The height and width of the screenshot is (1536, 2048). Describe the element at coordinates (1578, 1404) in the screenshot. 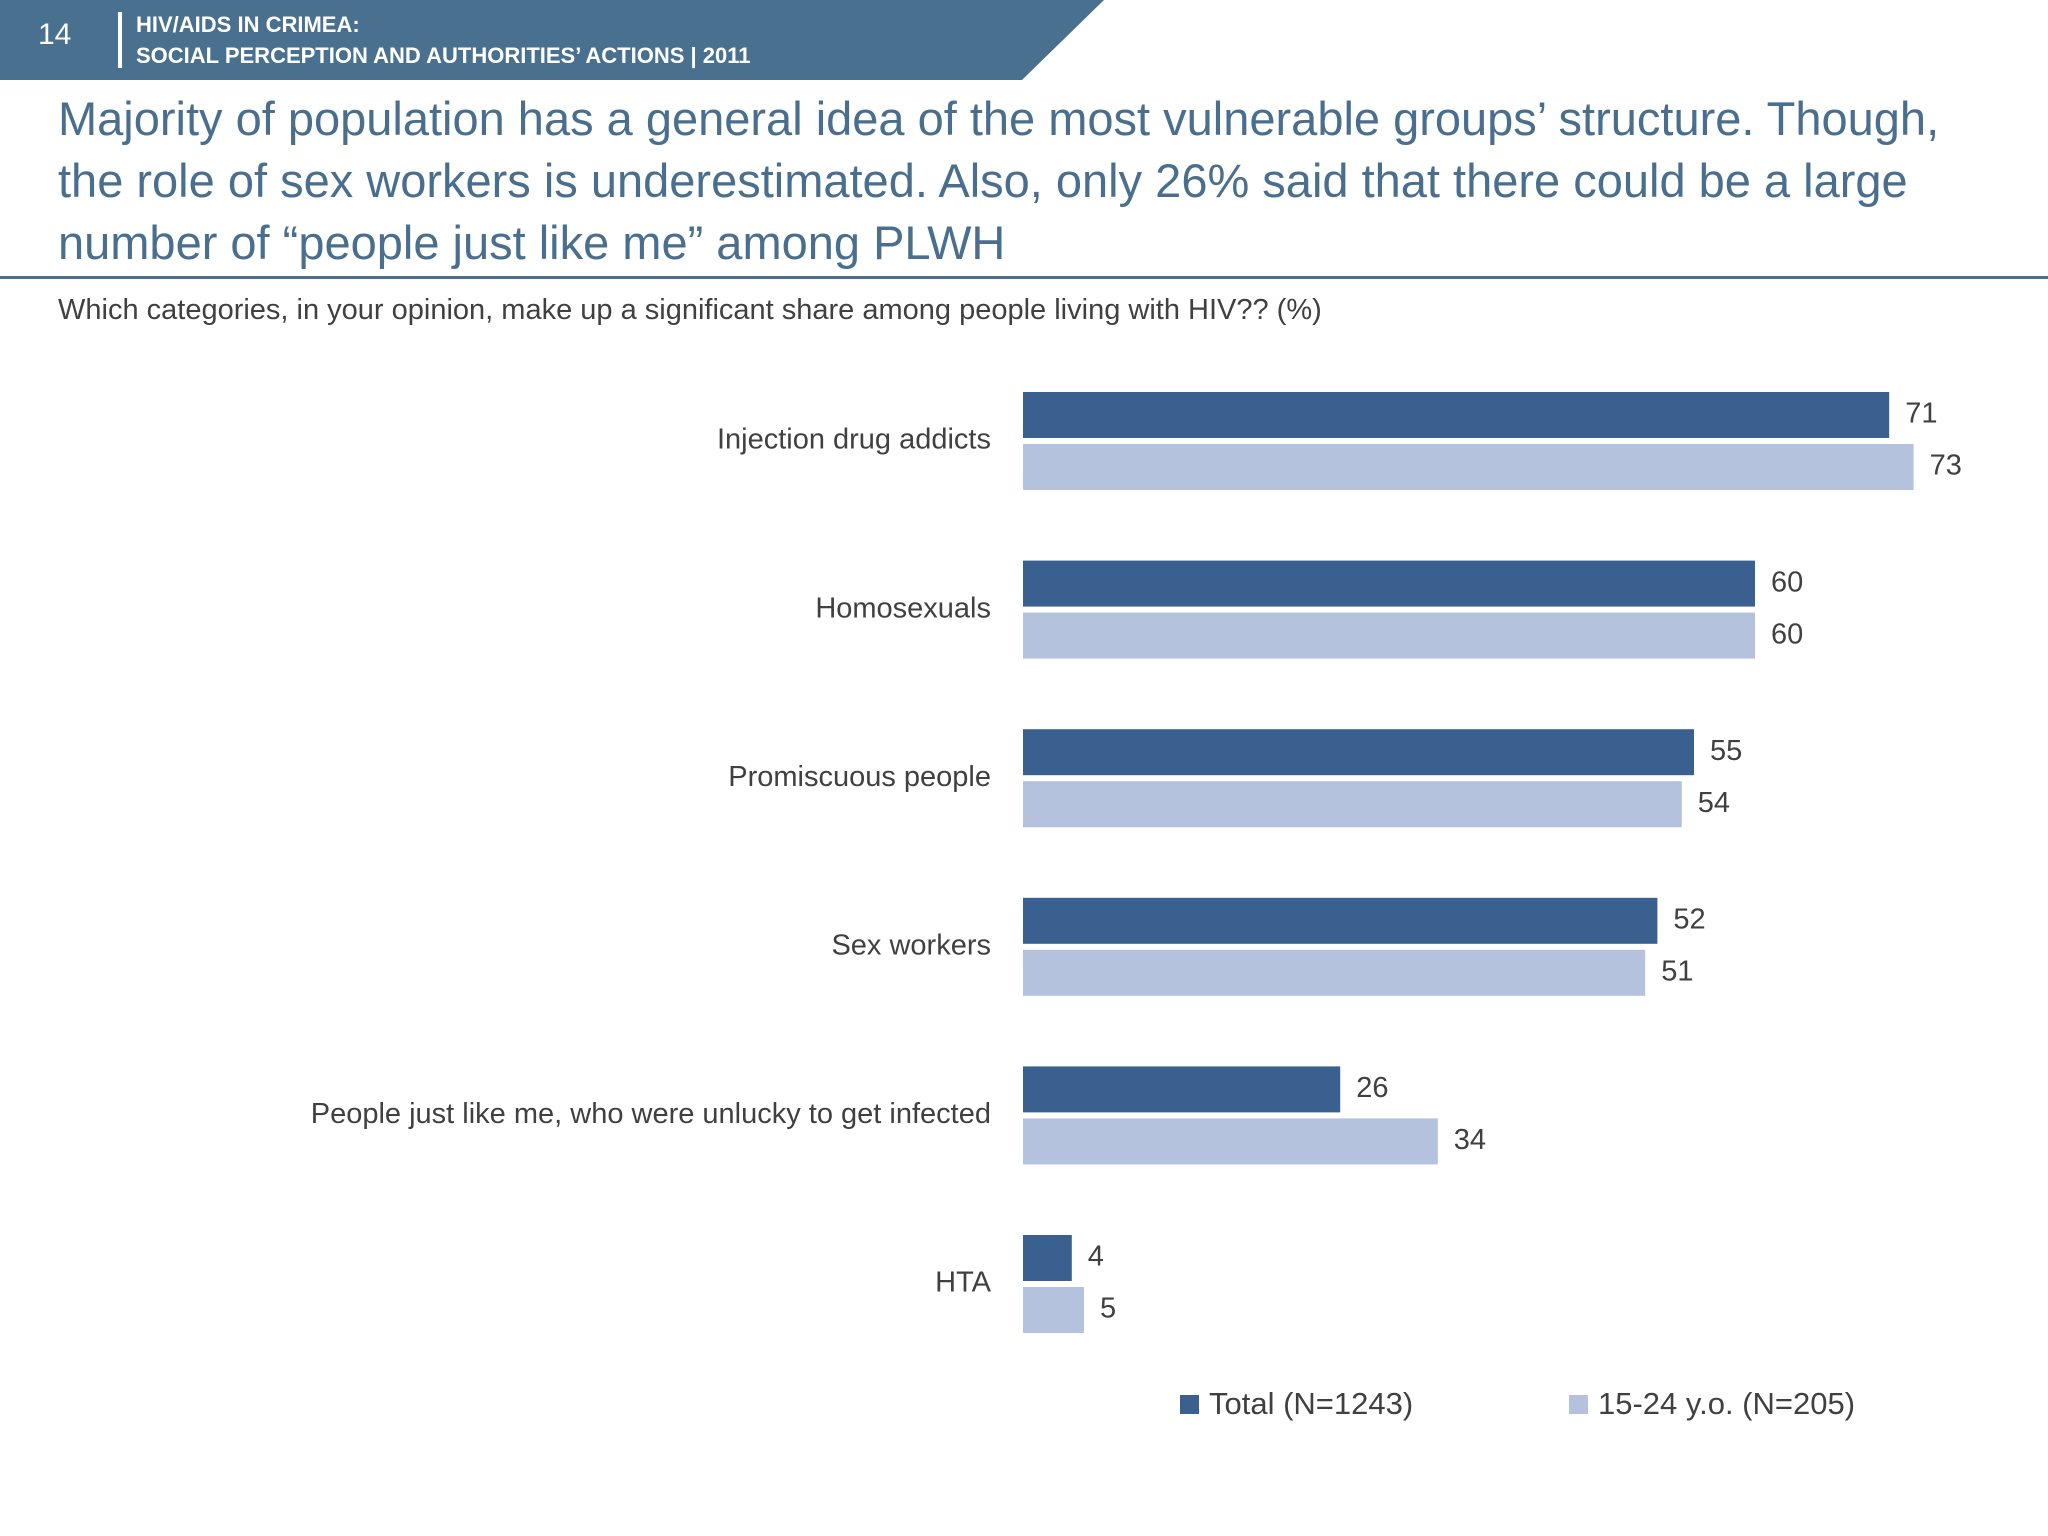

I see `legend-swatch-youth` at that location.